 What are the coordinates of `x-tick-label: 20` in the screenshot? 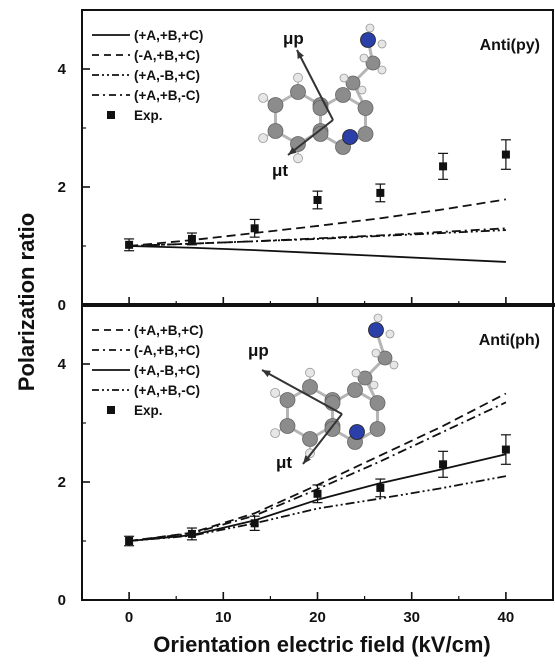 It's located at (317, 617).